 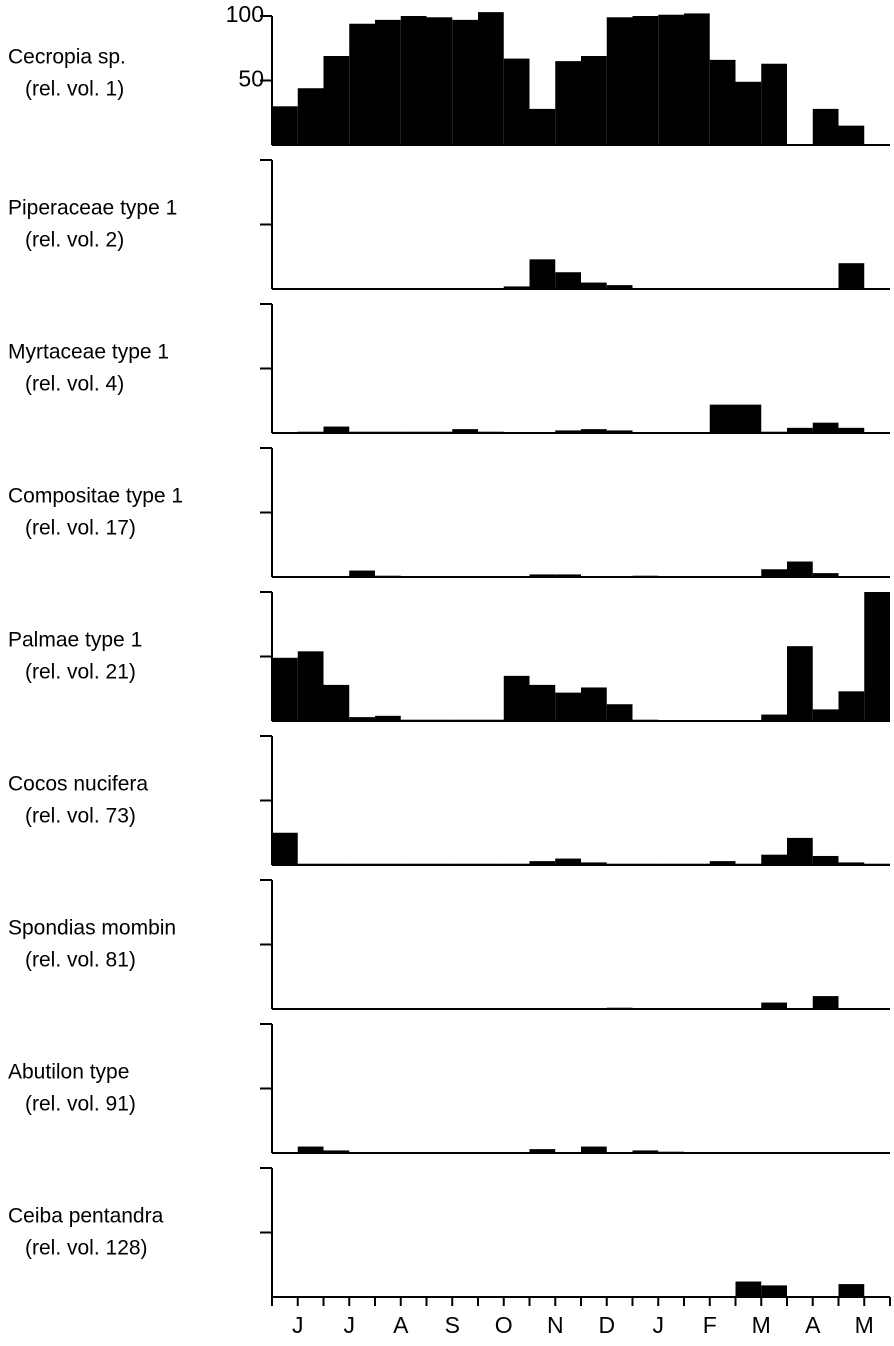 I want to click on panel-title: Cecropia sp., so click(x=67, y=57).